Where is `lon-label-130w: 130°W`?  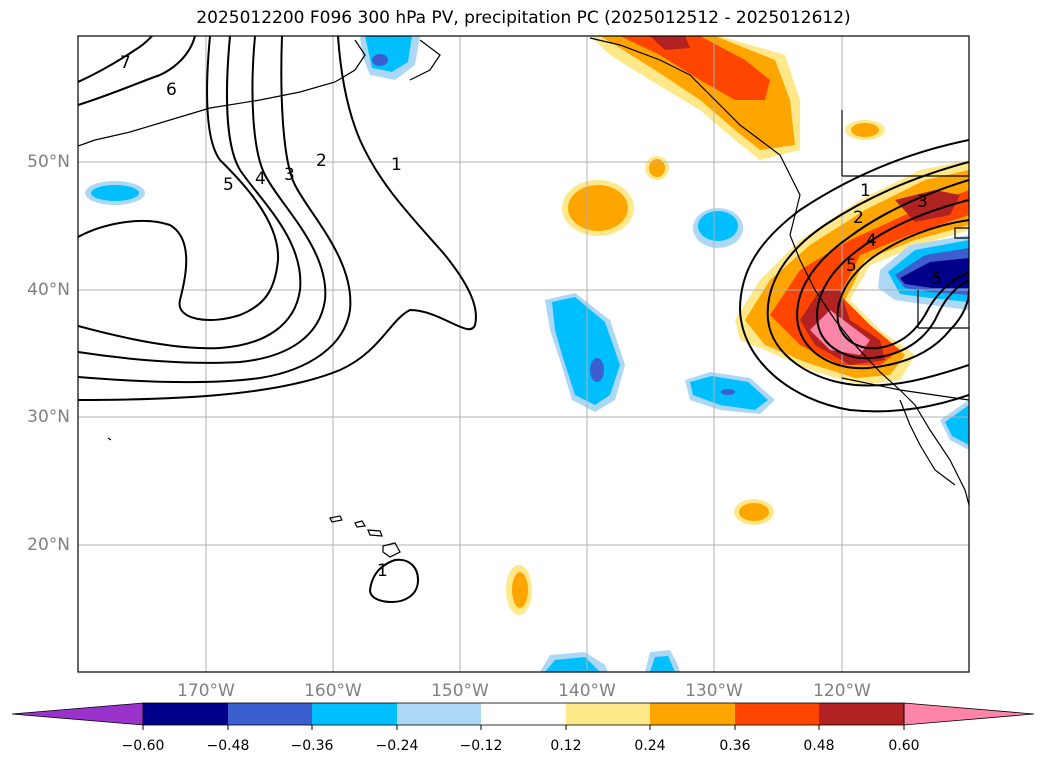
lon-label-130w: 130°W is located at coordinates (714, 691).